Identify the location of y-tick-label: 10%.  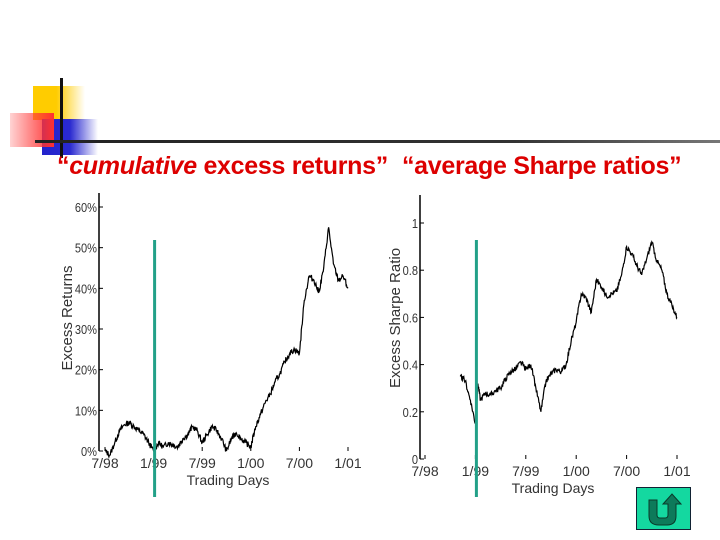
(86, 410).